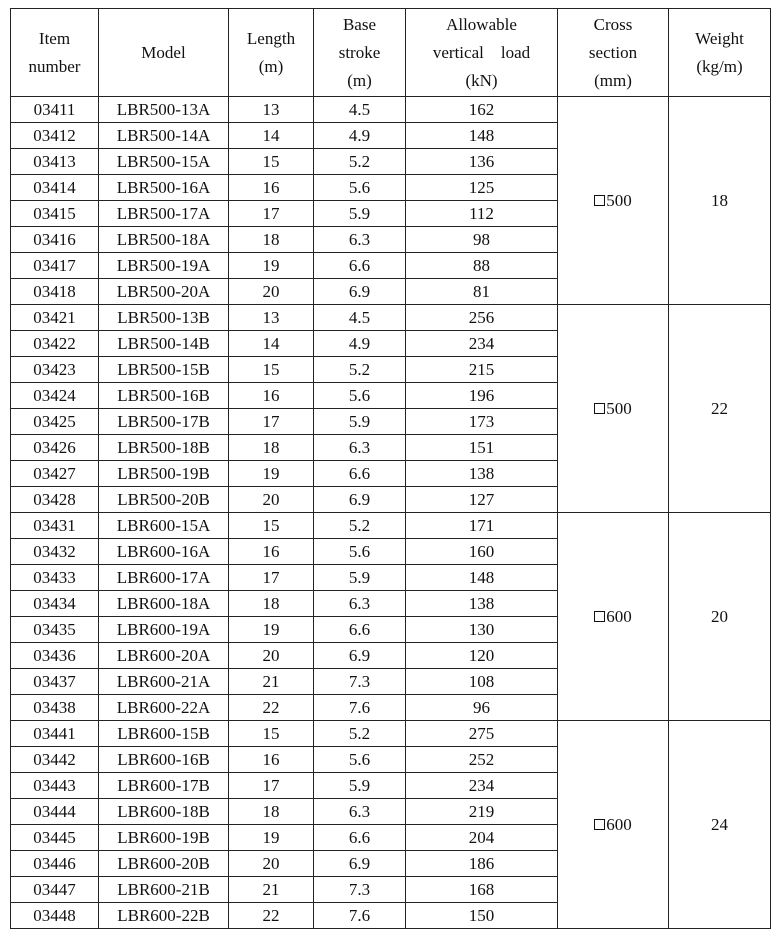 The image size is (780, 942). I want to click on cell-allowable-load: 150, so click(481, 915).